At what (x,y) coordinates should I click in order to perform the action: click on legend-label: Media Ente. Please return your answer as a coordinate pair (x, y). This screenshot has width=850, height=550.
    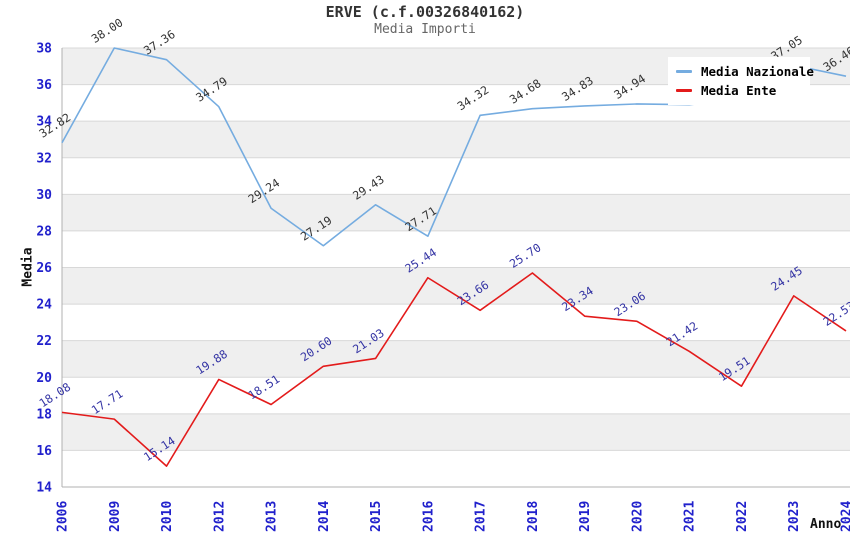
    Looking at the image, I should click on (739, 90).